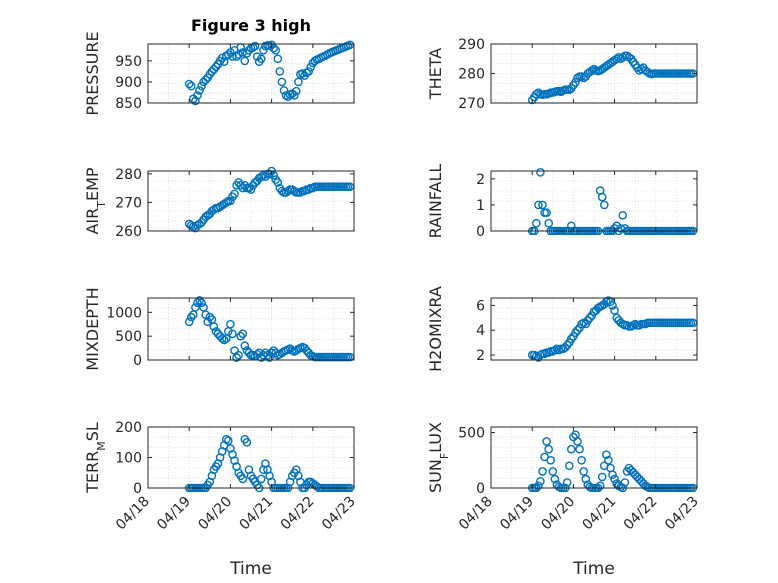  Describe the element at coordinates (128, 337) in the screenshot. I see `y-tick-label: 500` at that location.